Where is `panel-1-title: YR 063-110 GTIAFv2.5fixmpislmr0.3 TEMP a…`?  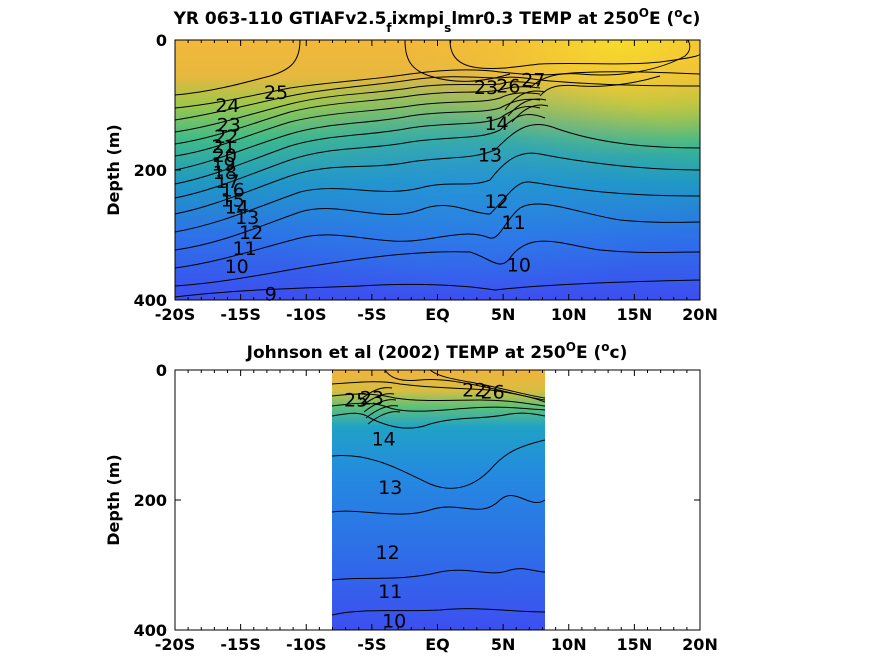
panel-1-title: YR 063-110 GTIAFv2.5fixmpislmr0.3 TEMP a… is located at coordinates (437, 20).